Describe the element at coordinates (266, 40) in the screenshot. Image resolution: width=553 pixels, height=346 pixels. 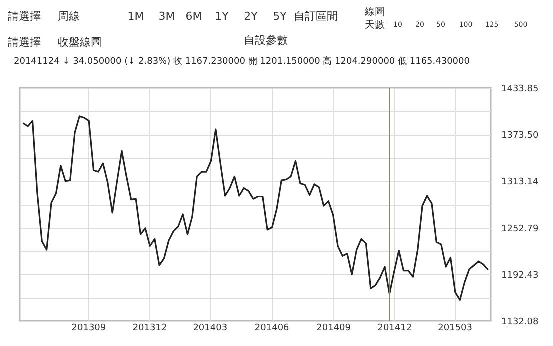
I see `text: 自設參數` at that location.